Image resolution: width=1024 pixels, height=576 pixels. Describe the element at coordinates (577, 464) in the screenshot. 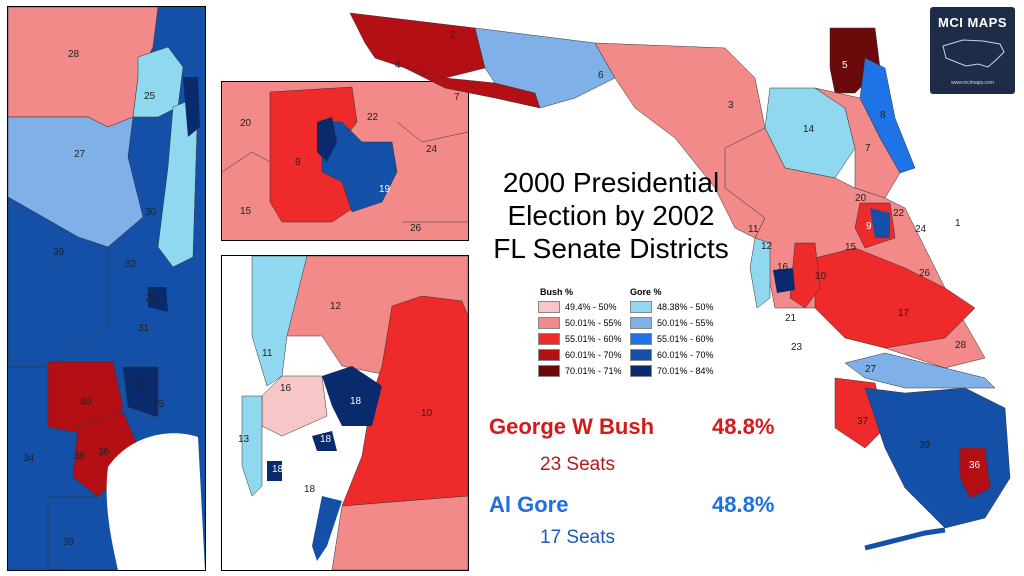

I see `bush-seats: 23 Seats` at that location.